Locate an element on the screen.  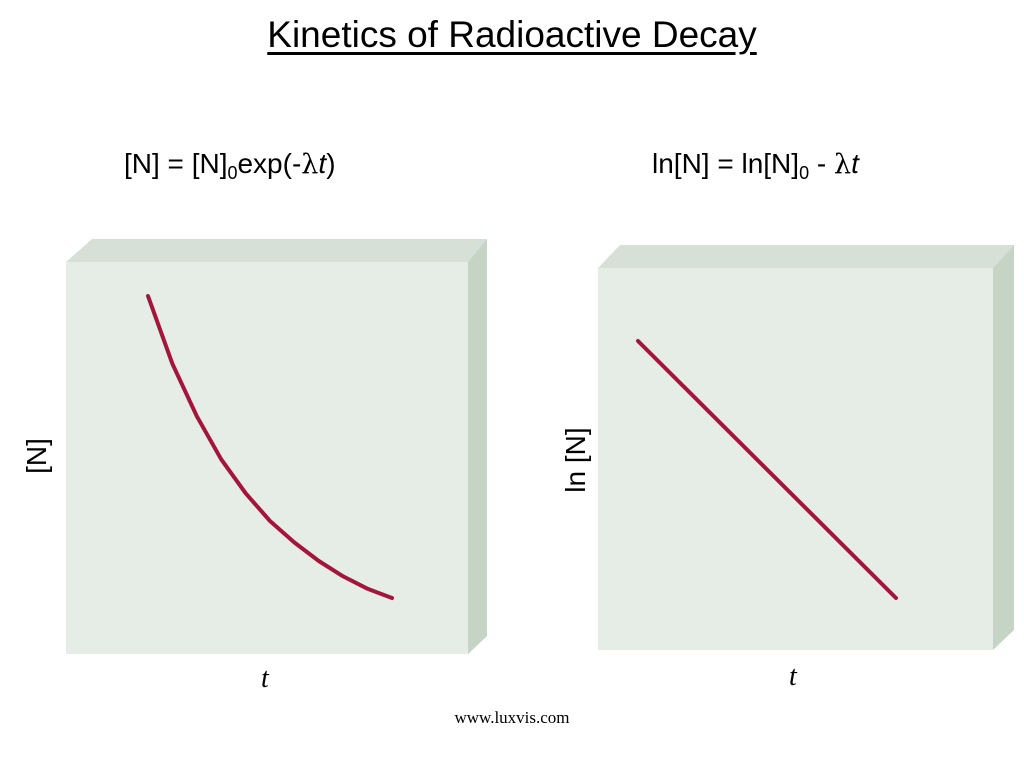
left-panel-side-face is located at coordinates (477, 446).